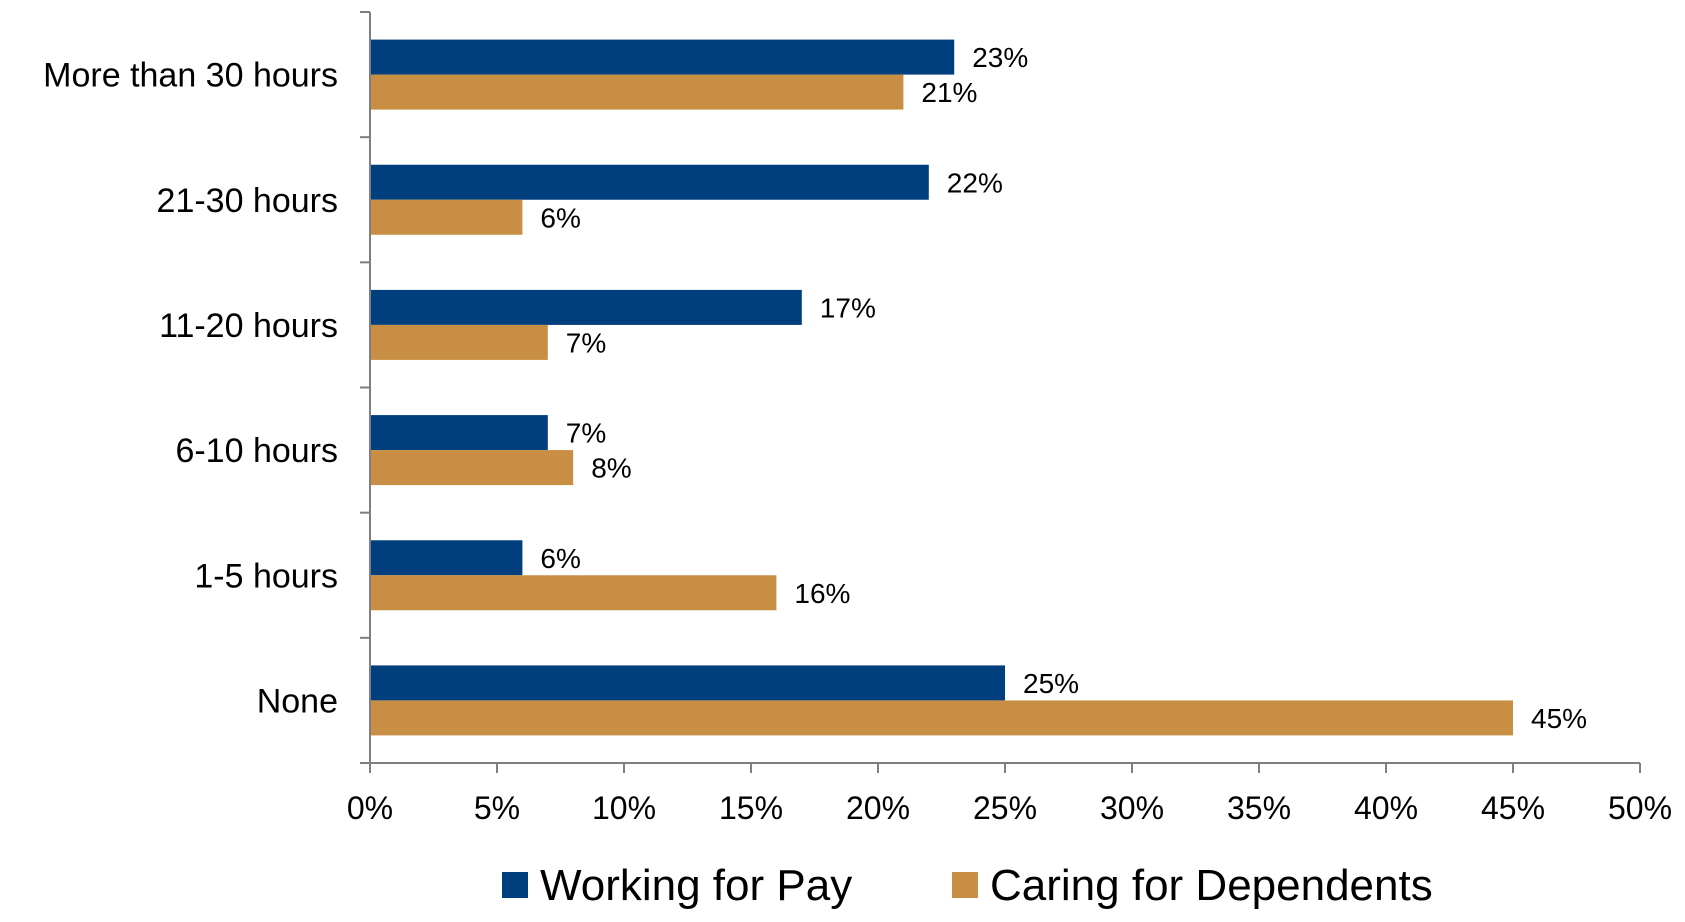 This screenshot has width=1685, height=922. What do you see at coordinates (586, 342) in the screenshot?
I see `data-label-caring-for-dependents-11-20-hours: 7%` at bounding box center [586, 342].